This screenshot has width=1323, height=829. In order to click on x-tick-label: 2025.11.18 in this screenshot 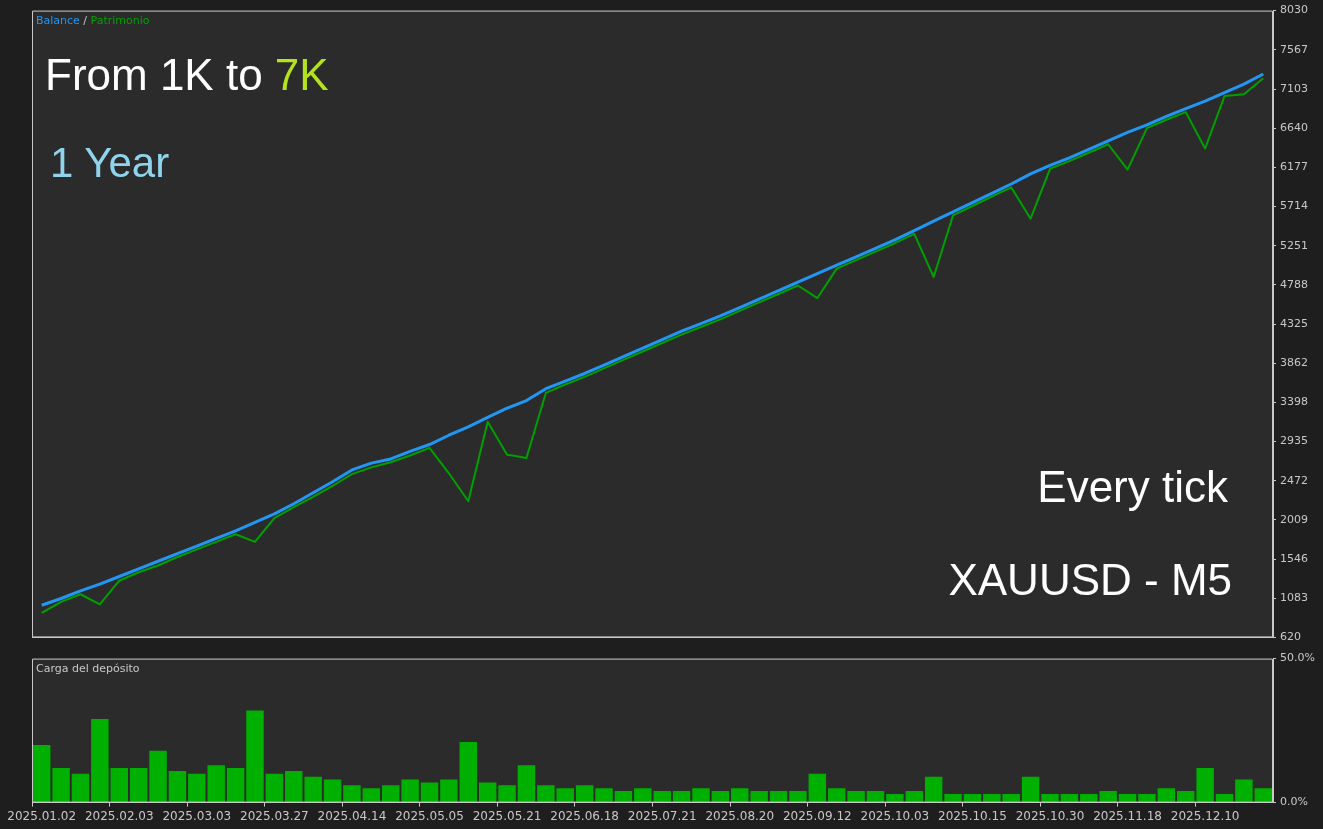, I will do `click(1127, 815)`.